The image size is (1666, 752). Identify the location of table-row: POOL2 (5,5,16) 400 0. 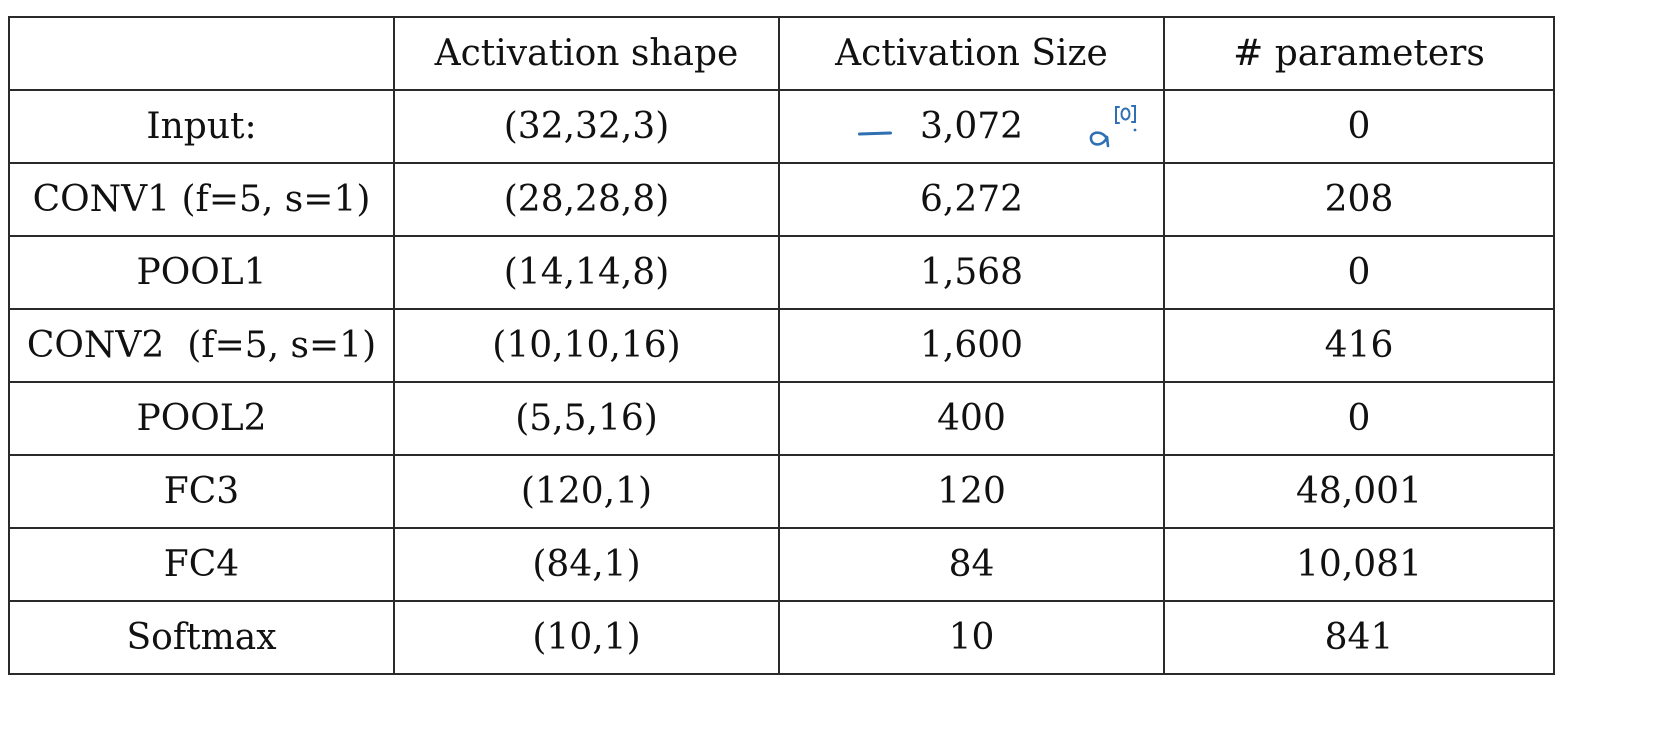
(781, 418).